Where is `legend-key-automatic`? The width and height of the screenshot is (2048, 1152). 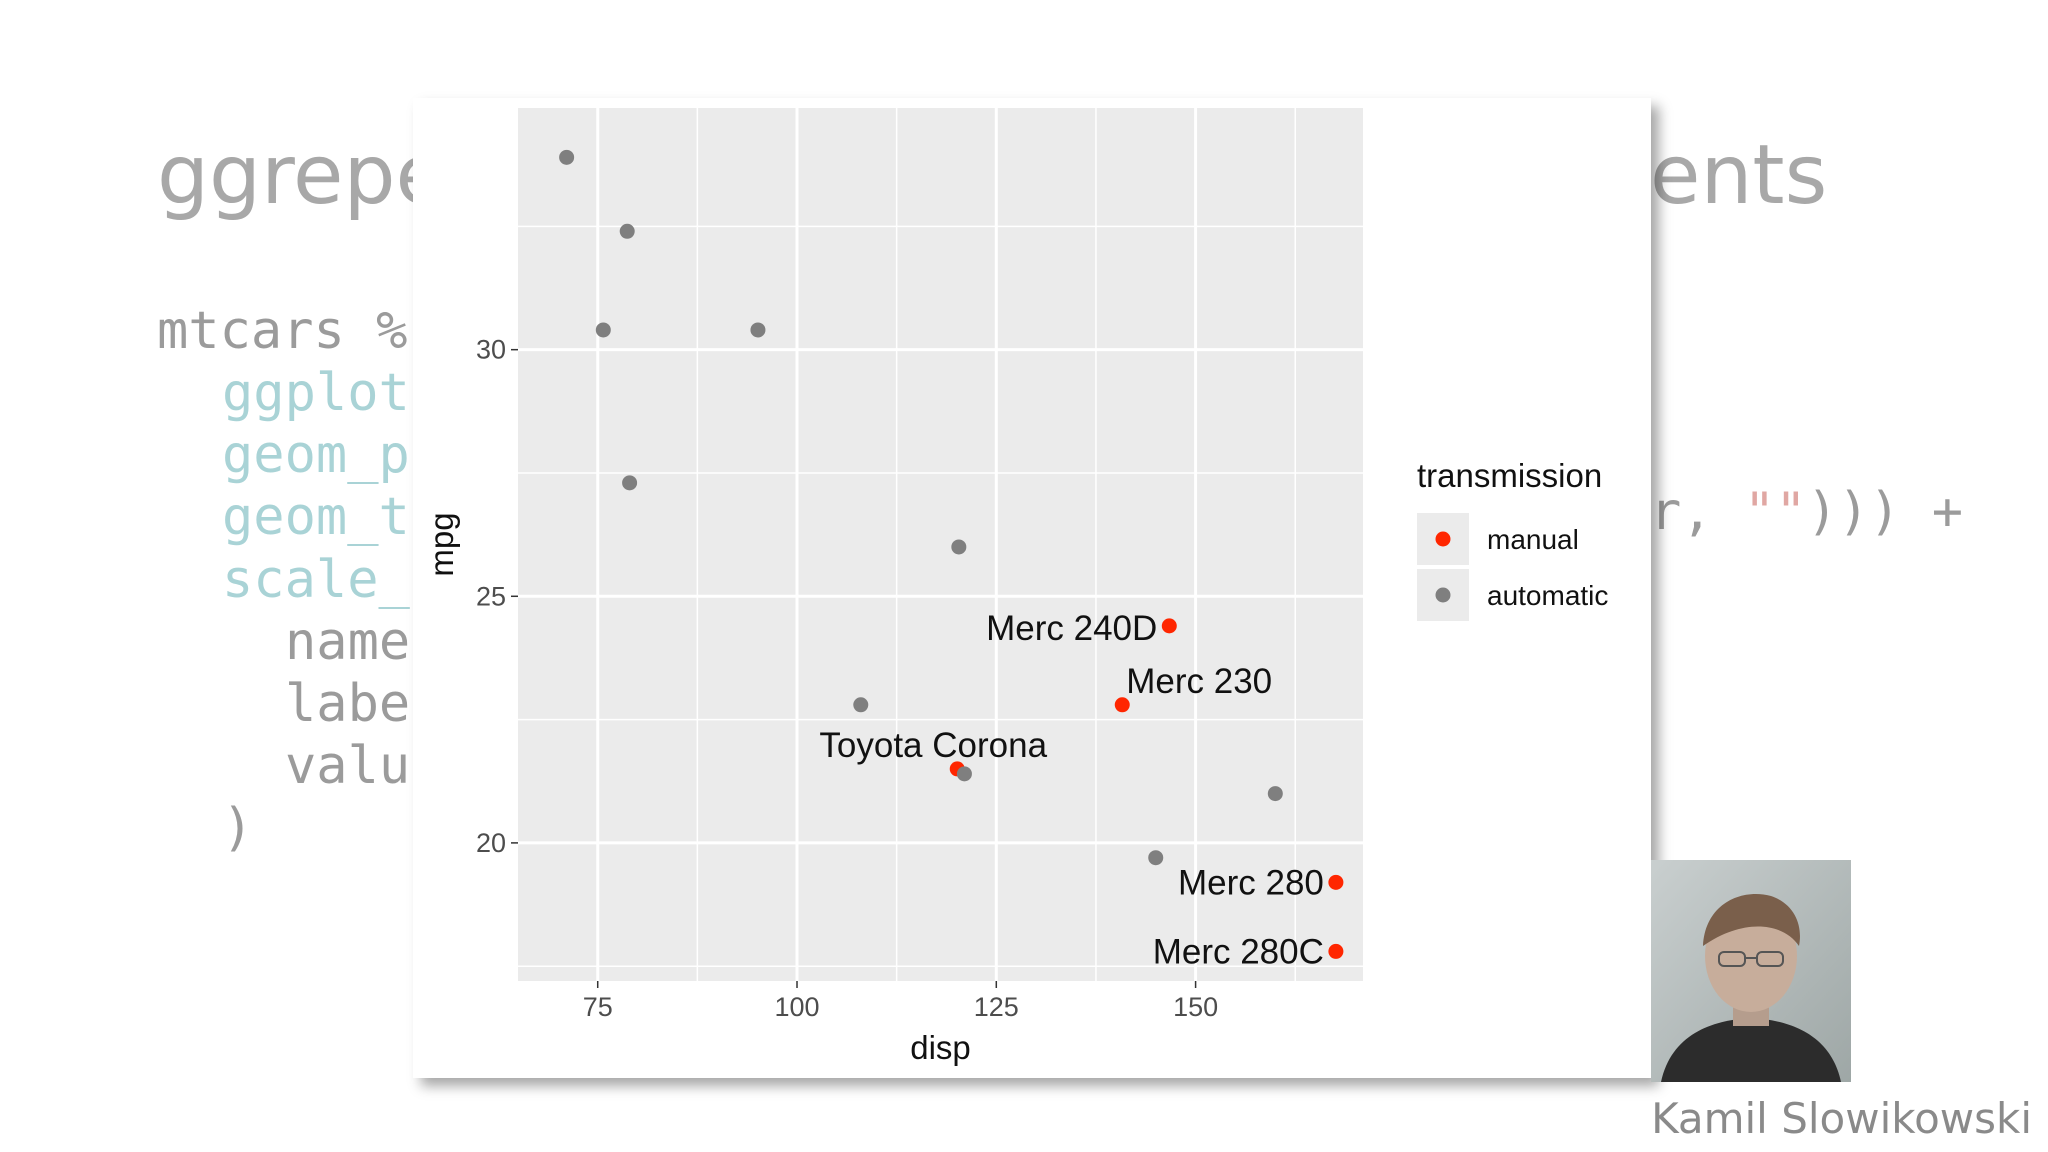
legend-key-automatic is located at coordinates (1443, 595).